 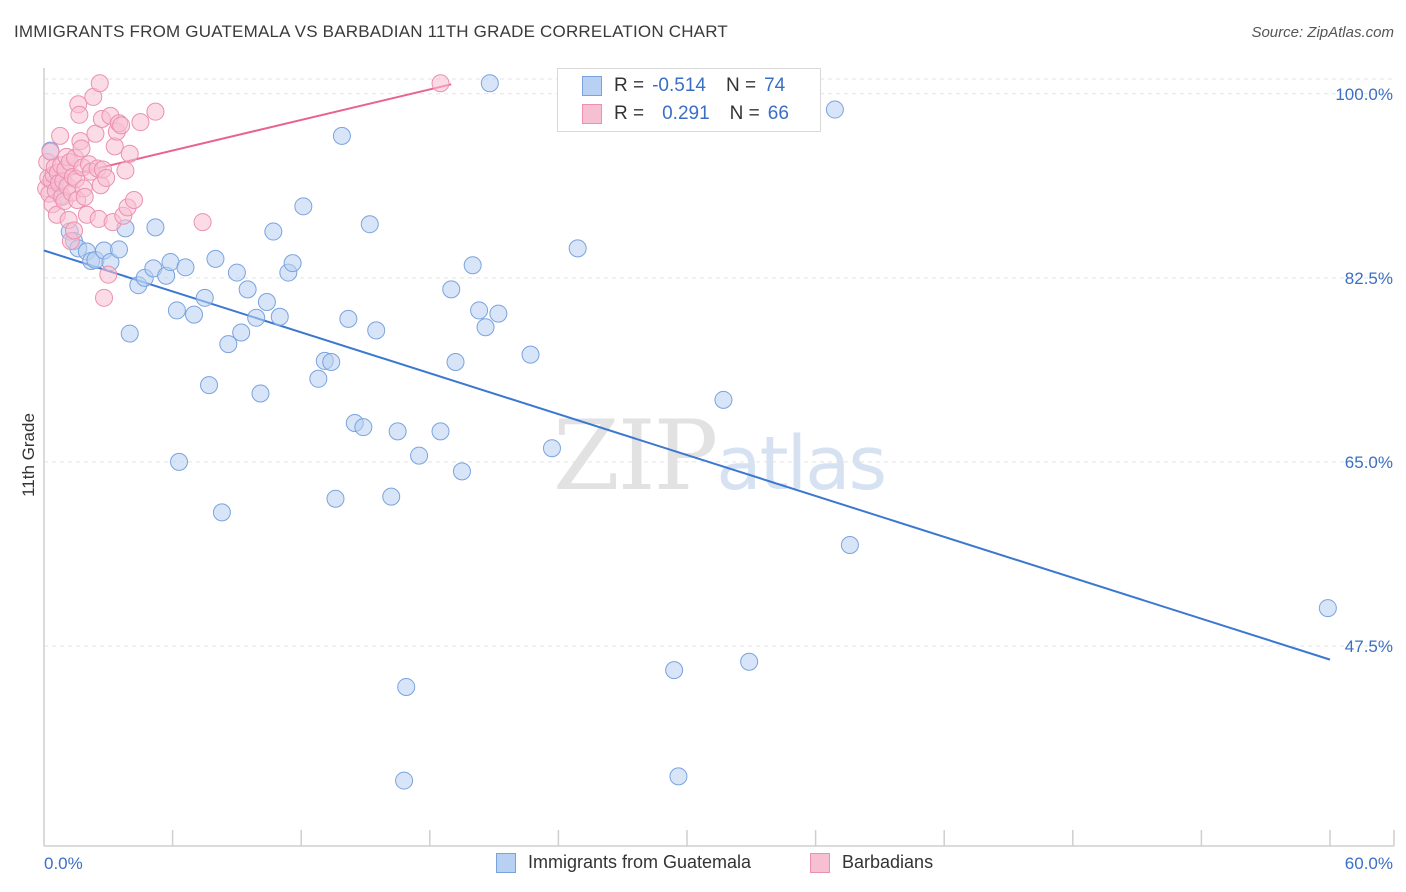 What do you see at coordinates (1369, 278) in the screenshot?
I see `y-tick-label: 82.5%` at bounding box center [1369, 278].